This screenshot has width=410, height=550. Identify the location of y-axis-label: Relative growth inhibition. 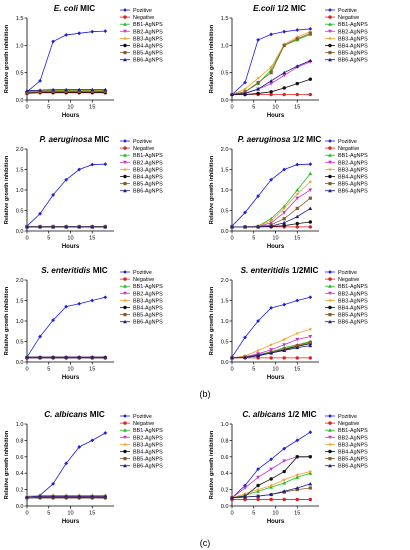
(7, 320).